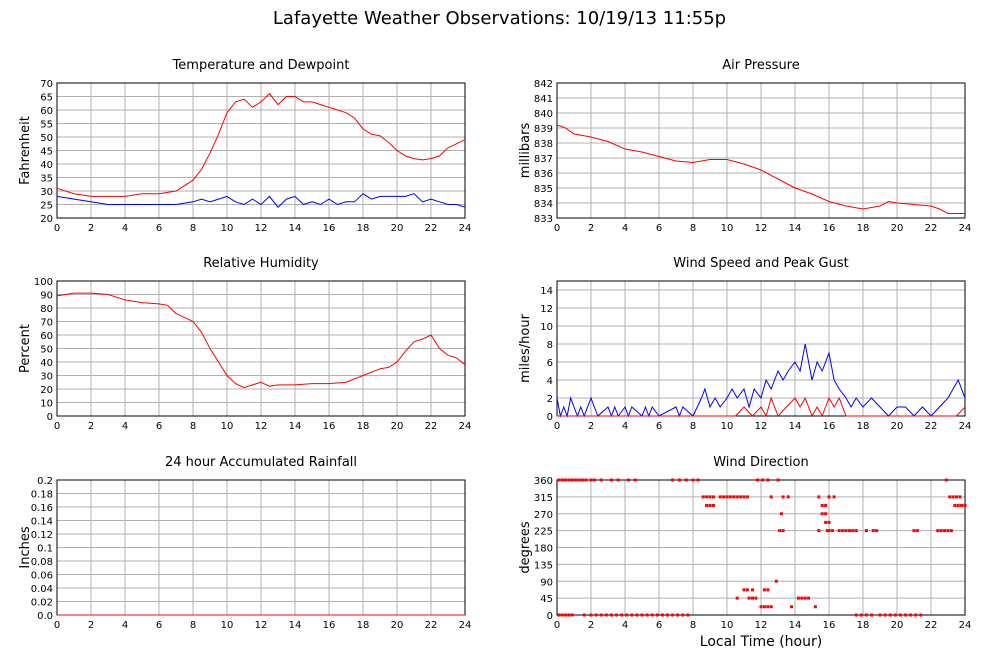 This screenshot has height=659, width=999. Describe the element at coordinates (42, 508) in the screenshot. I see `y-tick-label: 0.16` at that location.